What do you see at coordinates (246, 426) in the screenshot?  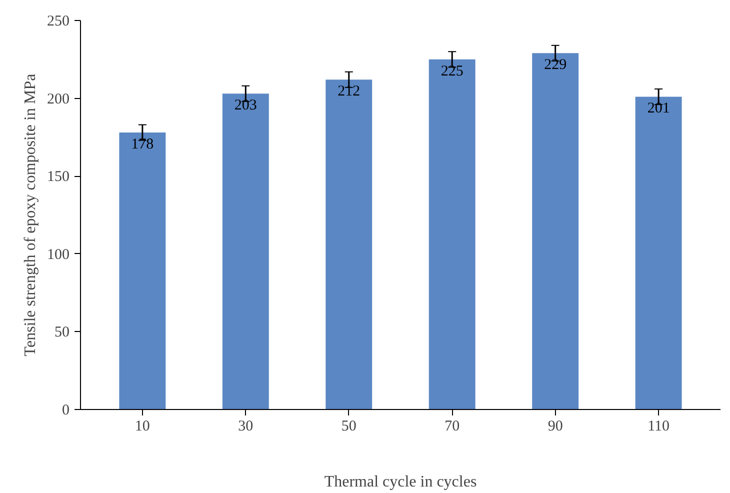 I see `x-tick-label: 30` at bounding box center [246, 426].